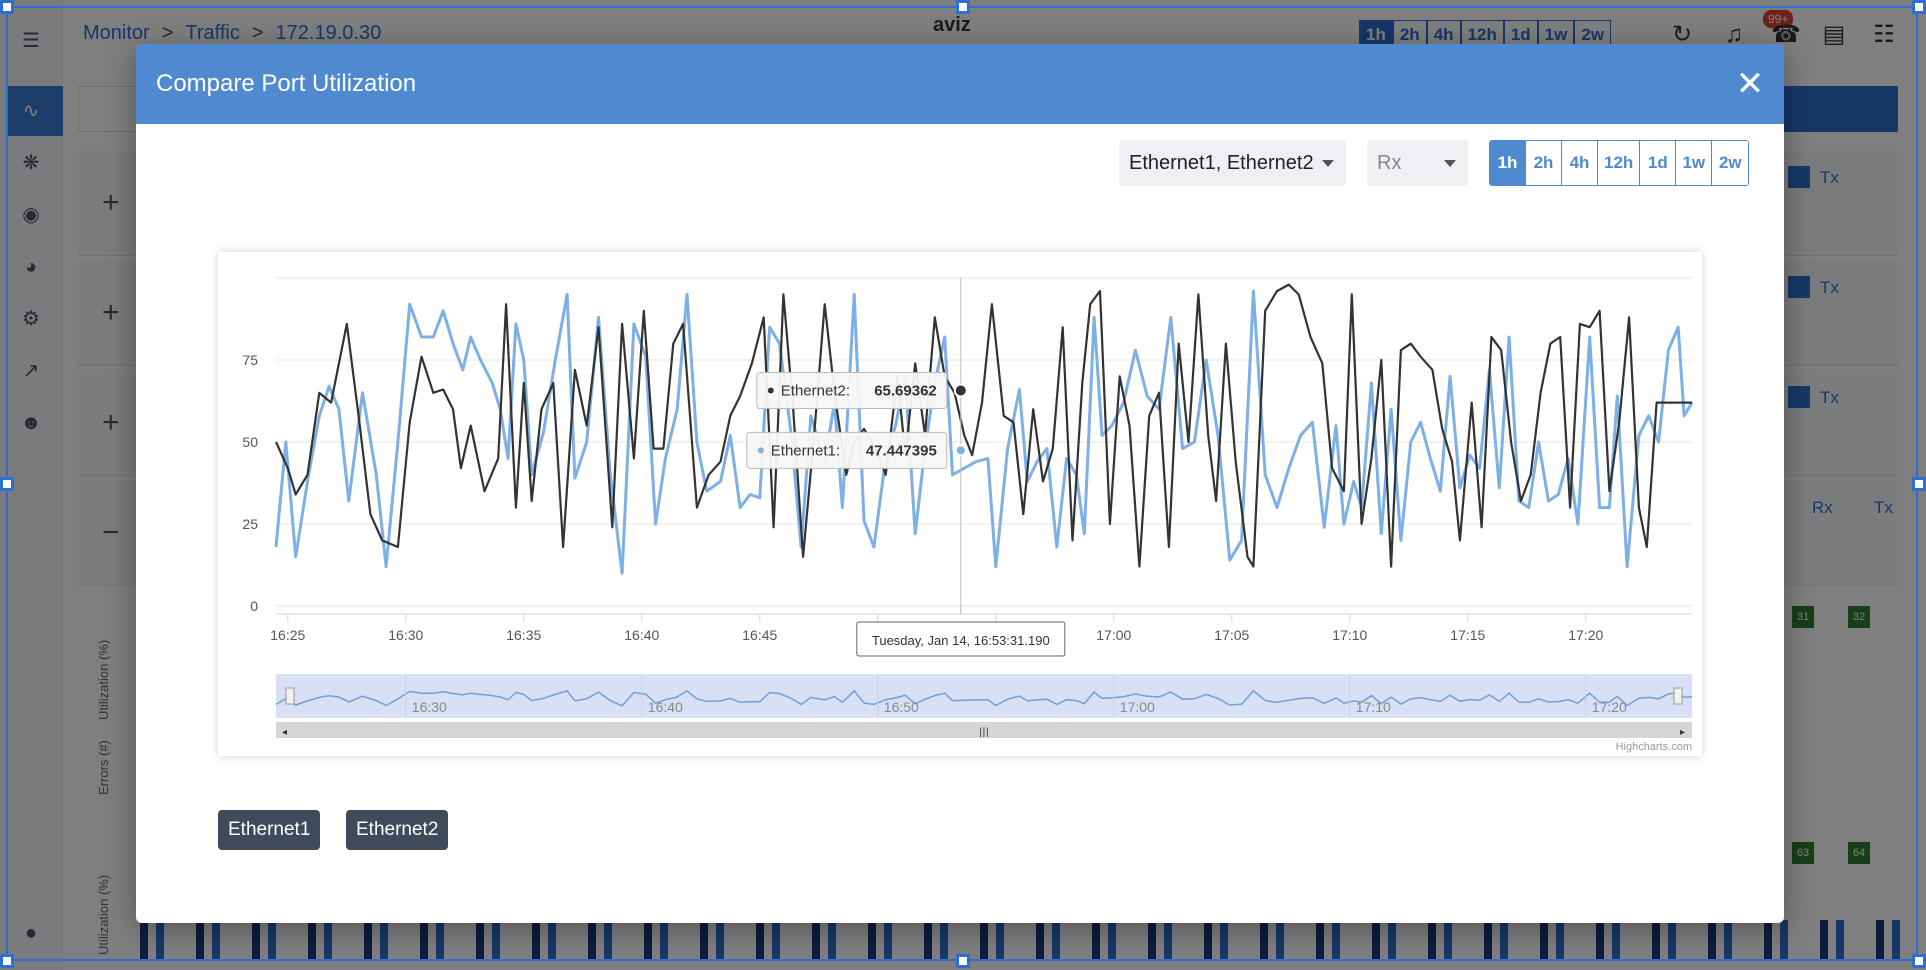  Describe the element at coordinates (250, 442) in the screenshot. I see `y-tick-label: 50` at that location.